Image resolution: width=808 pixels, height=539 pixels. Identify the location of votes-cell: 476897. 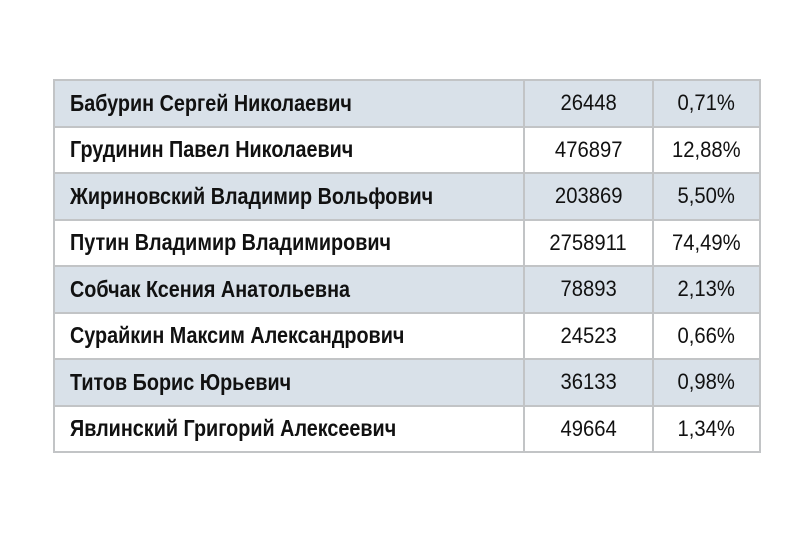
(588, 149).